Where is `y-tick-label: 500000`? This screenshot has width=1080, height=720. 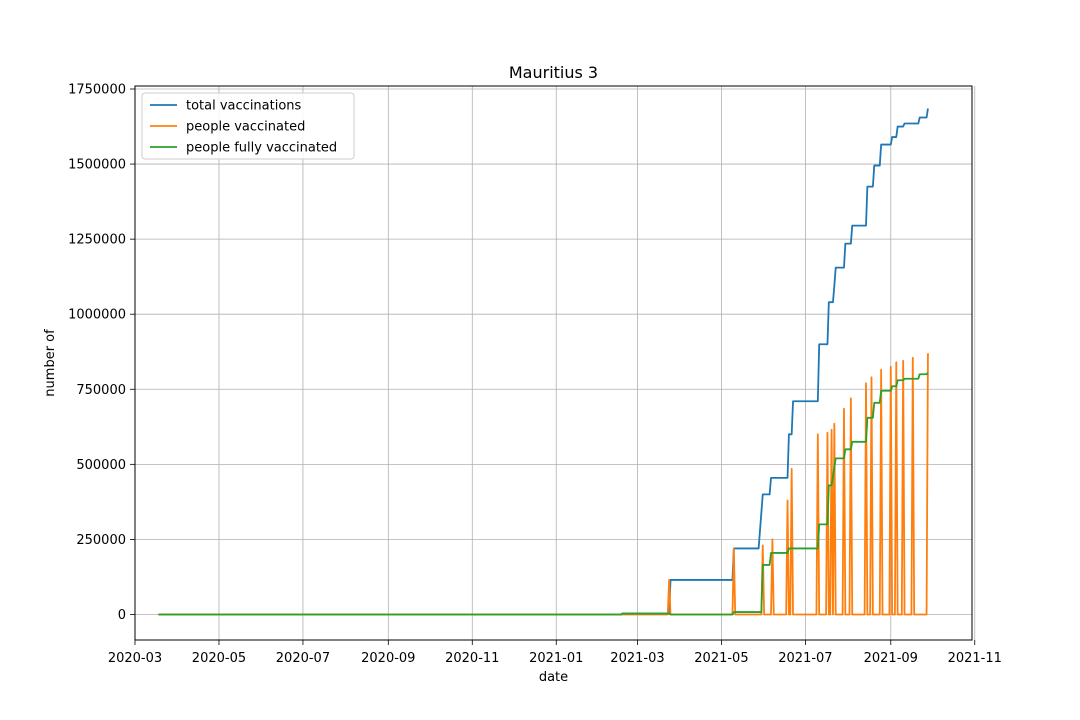 y-tick-label: 500000 is located at coordinates (101, 465).